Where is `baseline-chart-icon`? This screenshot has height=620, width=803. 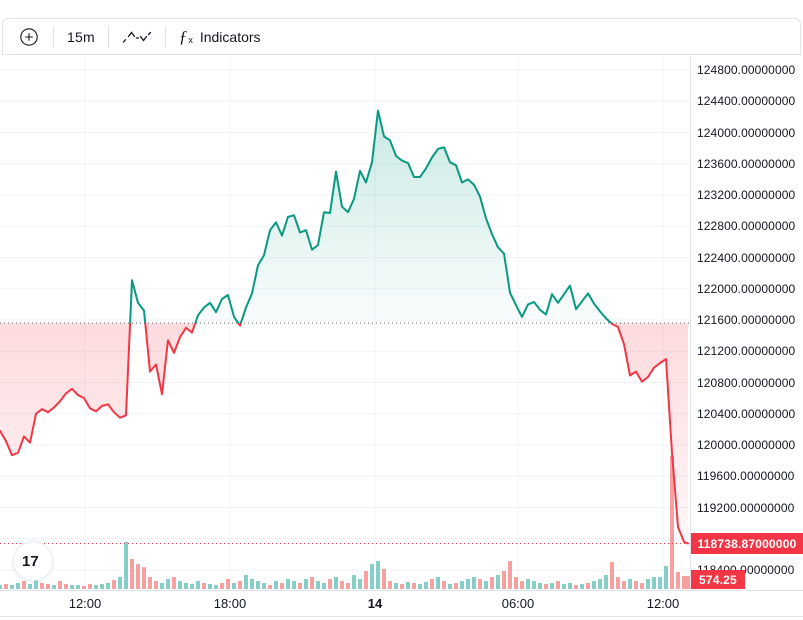 baseline-chart-icon is located at coordinates (137, 36).